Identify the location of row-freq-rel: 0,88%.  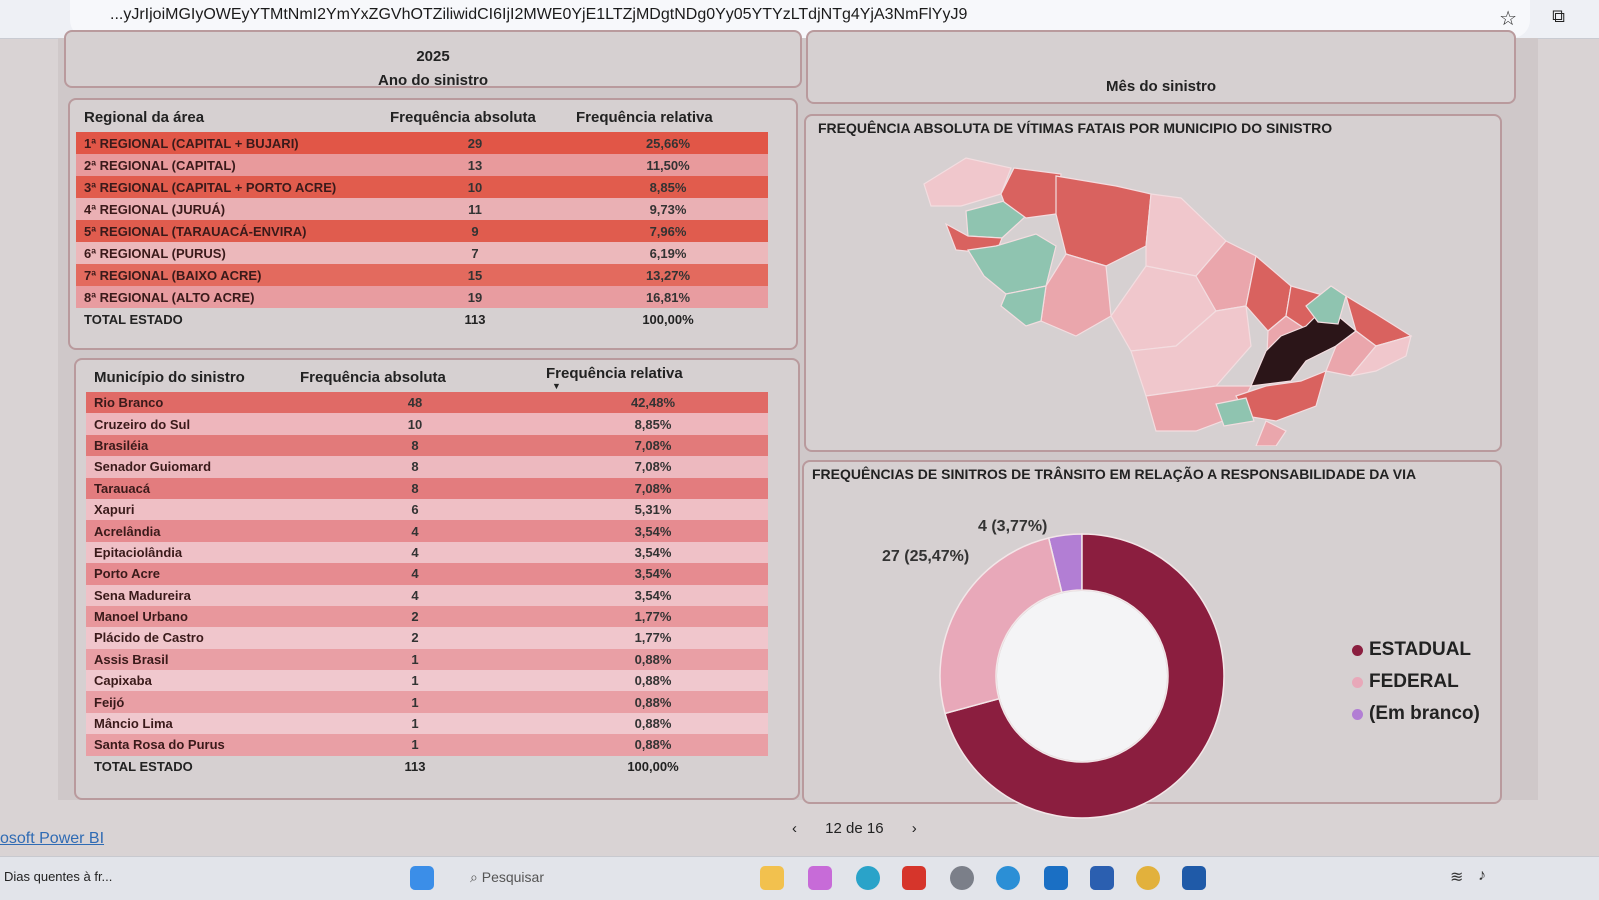
(653, 659).